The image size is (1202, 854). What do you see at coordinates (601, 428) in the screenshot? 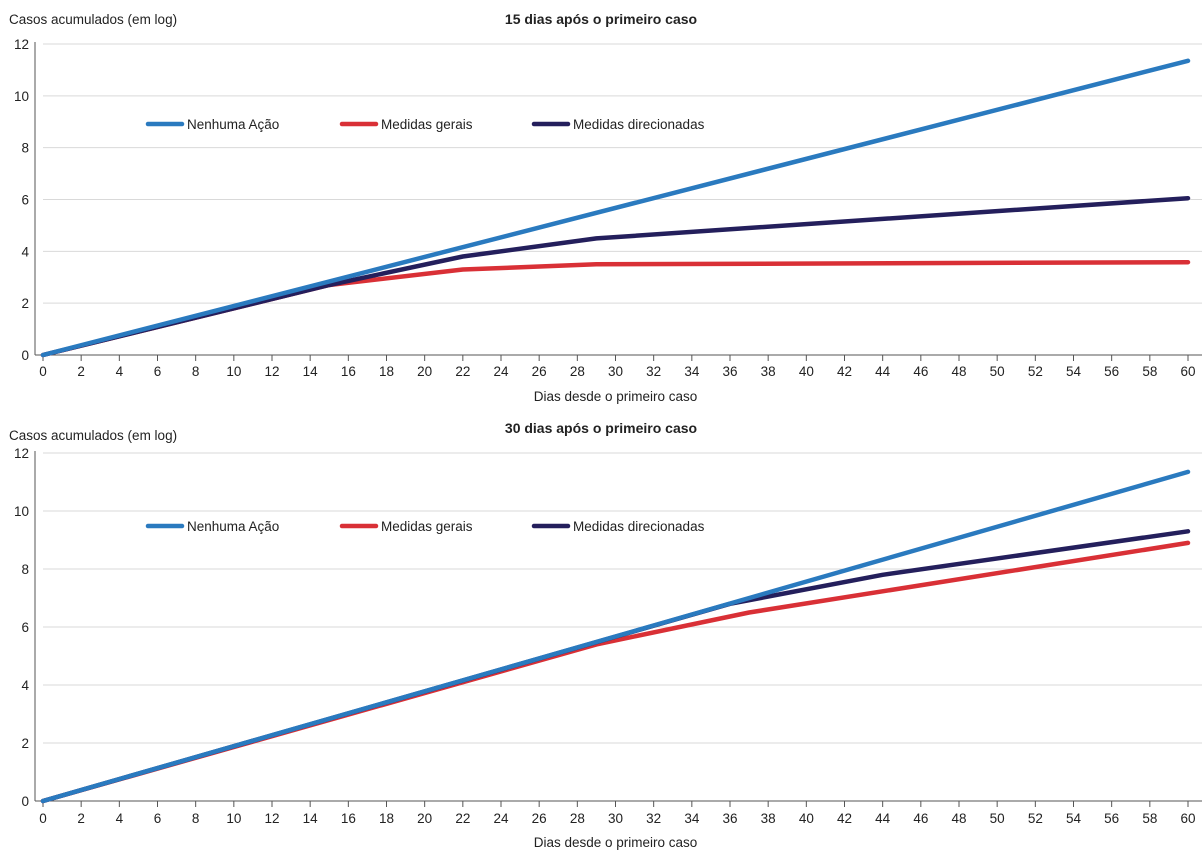
I see `chart-title: 30 dias após o primeiro caso` at bounding box center [601, 428].